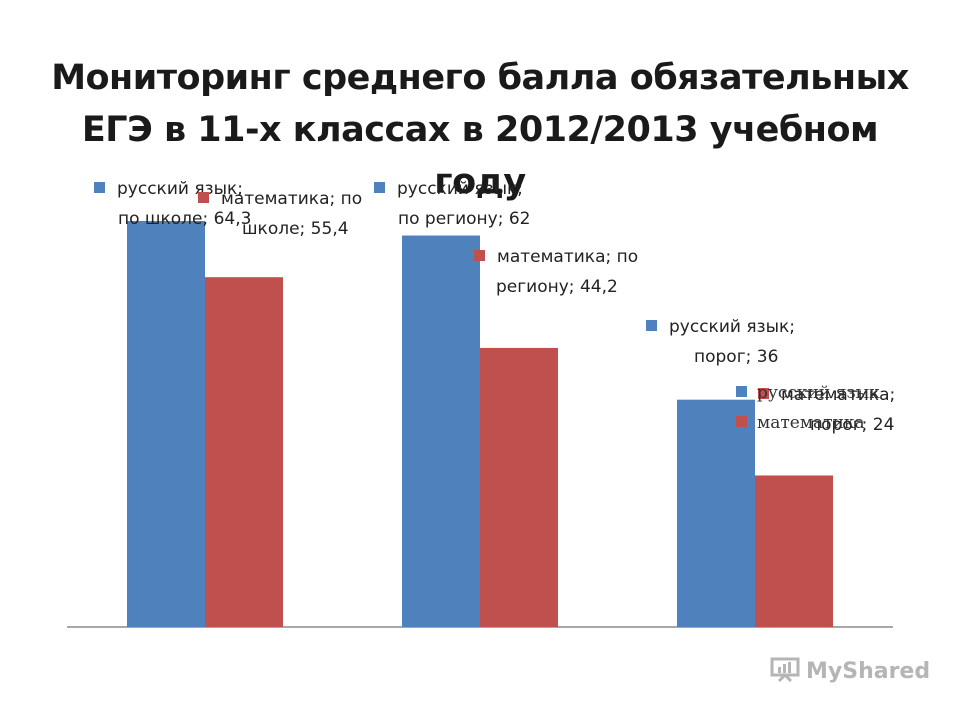  I want to click on legend-swatch-russian, so click(741, 391).